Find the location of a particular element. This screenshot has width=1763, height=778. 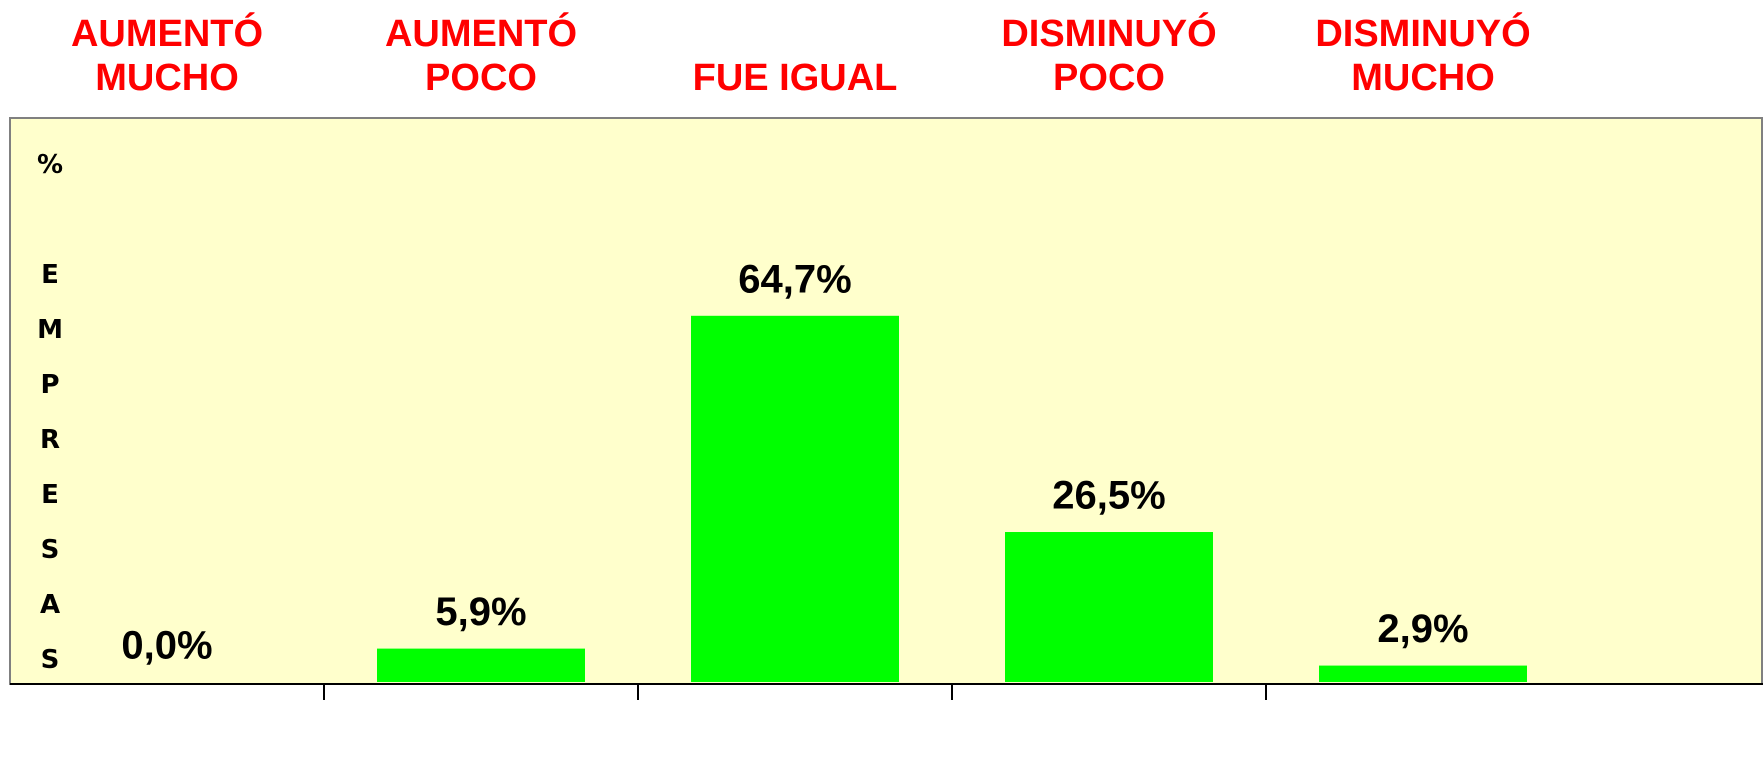

data-label: 26,5% is located at coordinates (1108, 496).